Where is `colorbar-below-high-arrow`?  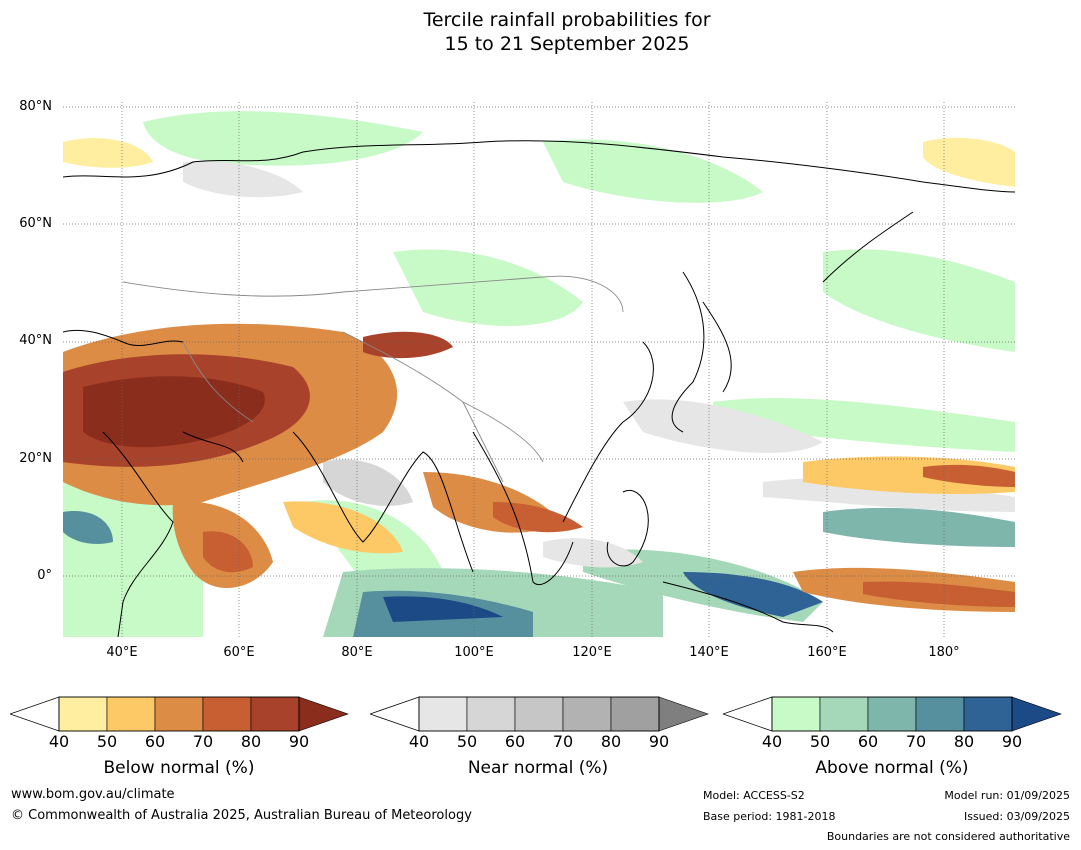 colorbar-below-high-arrow is located at coordinates (323, 714).